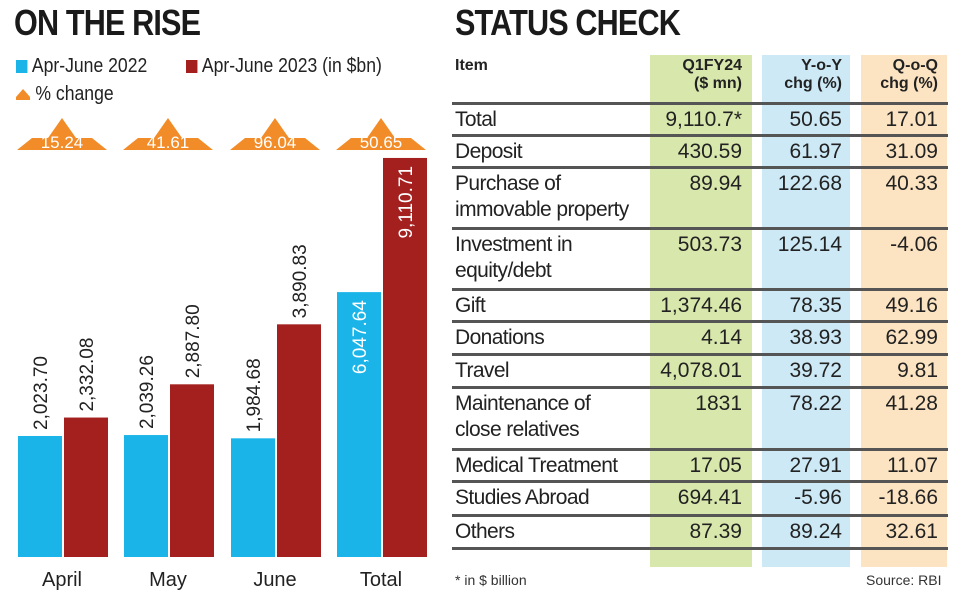 The width and height of the screenshot is (964, 600). I want to click on value-label: 2,887.80, so click(193, 341).